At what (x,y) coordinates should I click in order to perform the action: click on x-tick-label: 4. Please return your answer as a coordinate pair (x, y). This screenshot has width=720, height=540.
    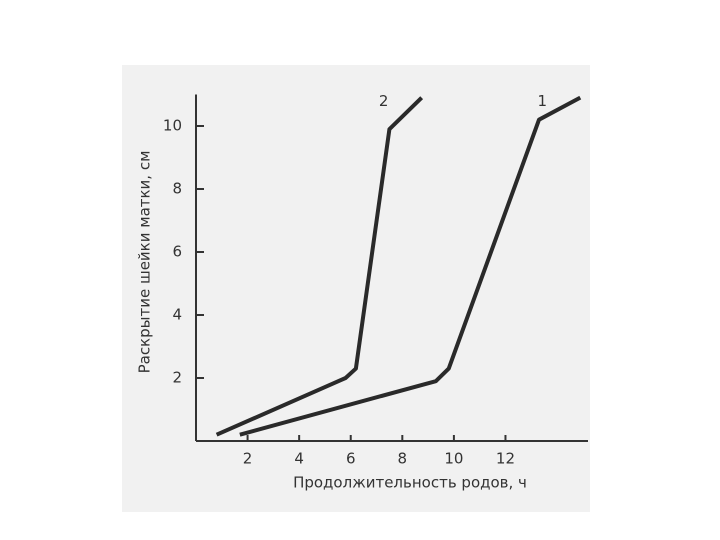
    Looking at the image, I should click on (299, 459).